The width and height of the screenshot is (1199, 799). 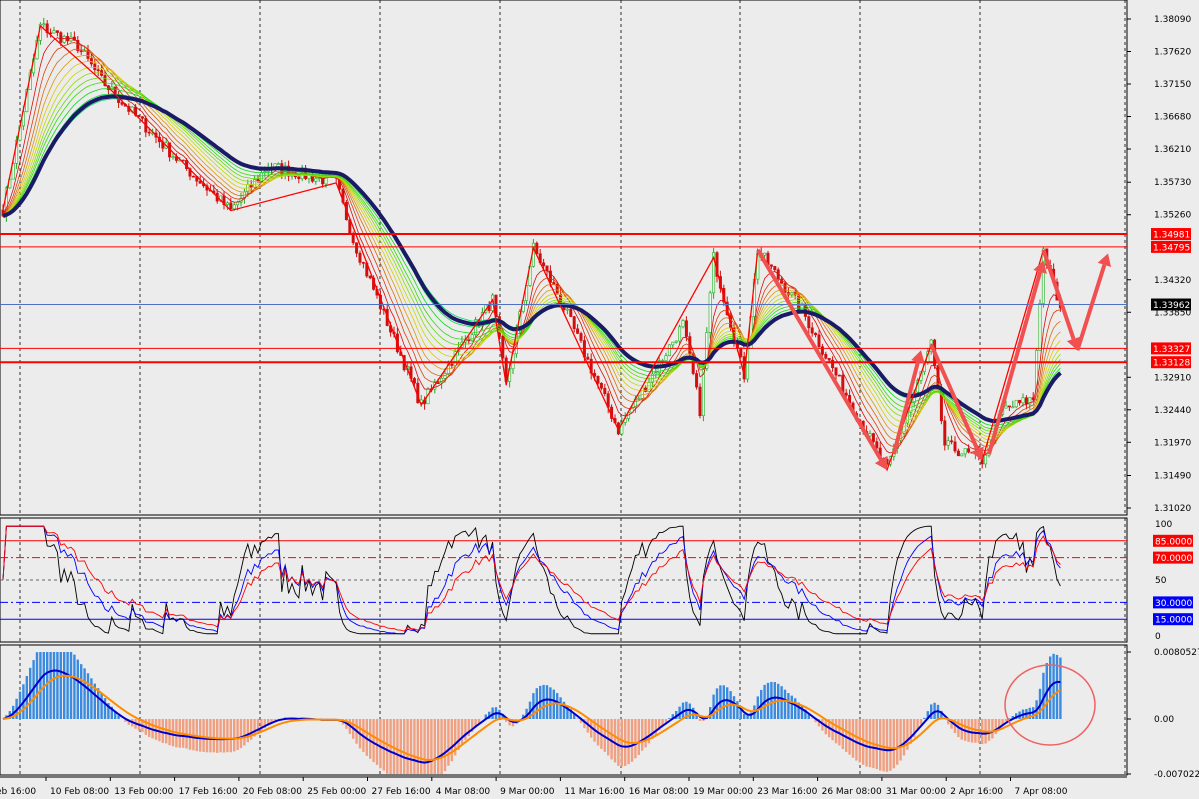 I want to click on time-tick-label: 17 Feb 16:00, so click(x=208, y=792).